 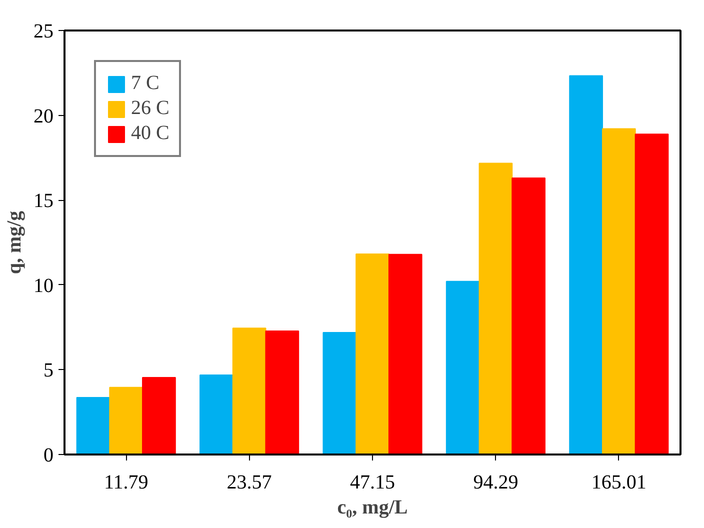 What do you see at coordinates (249, 483) in the screenshot?
I see `x-tick-label: 23.57` at bounding box center [249, 483].